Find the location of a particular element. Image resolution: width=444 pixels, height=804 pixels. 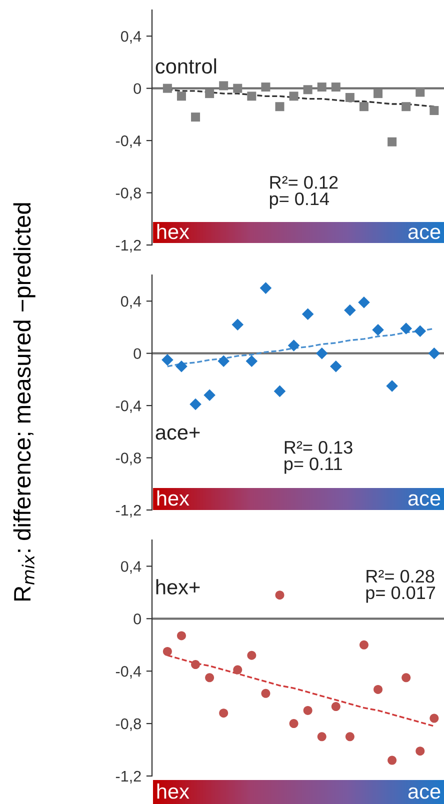

annotation: ace+ is located at coordinates (178, 433).